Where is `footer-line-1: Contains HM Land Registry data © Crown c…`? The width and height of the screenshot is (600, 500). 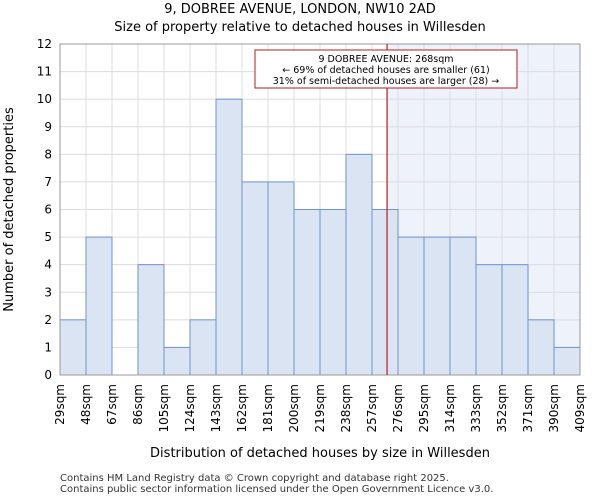 footer-line-1: Contains HM Land Registry data © Crown c… is located at coordinates (254, 478).